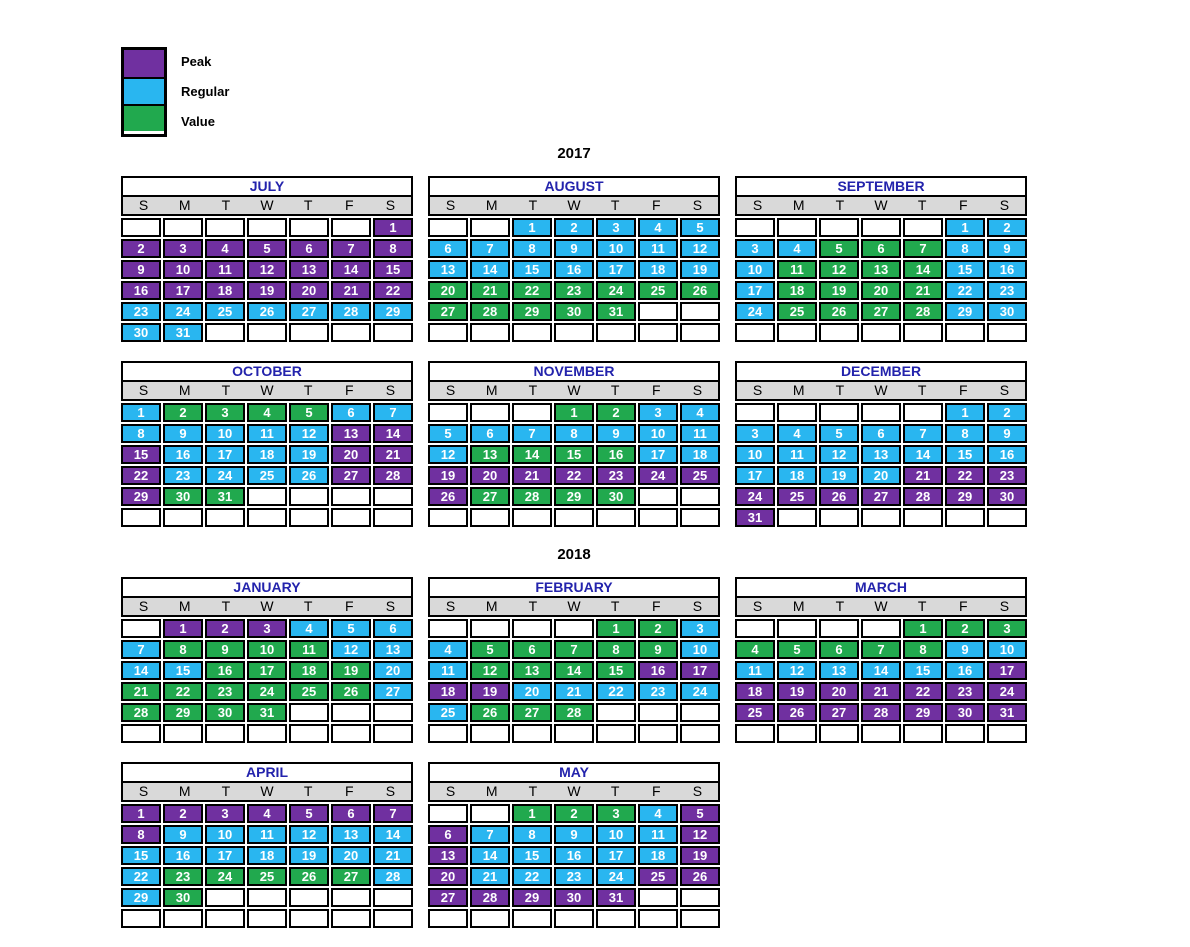 The height and width of the screenshot is (947, 1190). I want to click on day-february-13: 13, so click(532, 670).